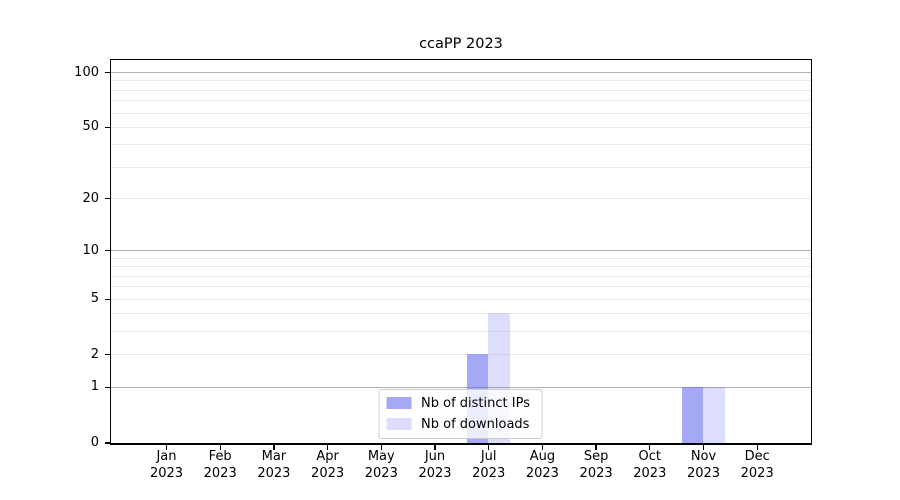 The height and width of the screenshot is (500, 900). Describe the element at coordinates (692, 414) in the screenshot. I see `bar-distinct-ips` at that location.